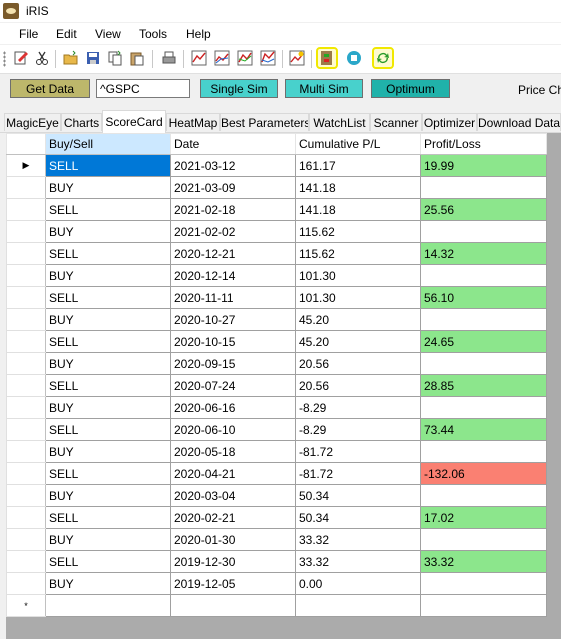 The height and width of the screenshot is (639, 561). What do you see at coordinates (233, 231) in the screenshot?
I see `cell-date: 2021-02-02` at bounding box center [233, 231].